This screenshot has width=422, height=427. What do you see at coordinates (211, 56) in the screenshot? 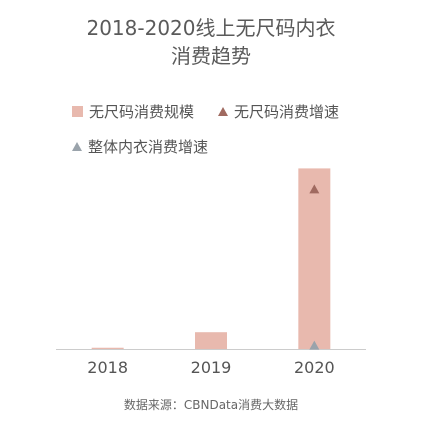
I see `chart-title-line-2: 消费趋势` at bounding box center [211, 56].